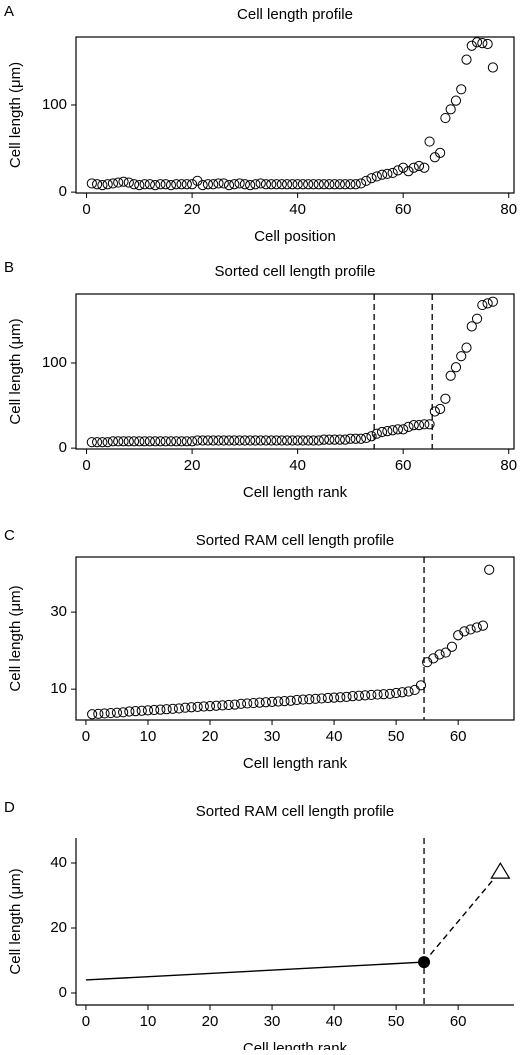 This screenshot has width=520, height=1055. I want to click on y-tick-label: 40, so click(58, 862).